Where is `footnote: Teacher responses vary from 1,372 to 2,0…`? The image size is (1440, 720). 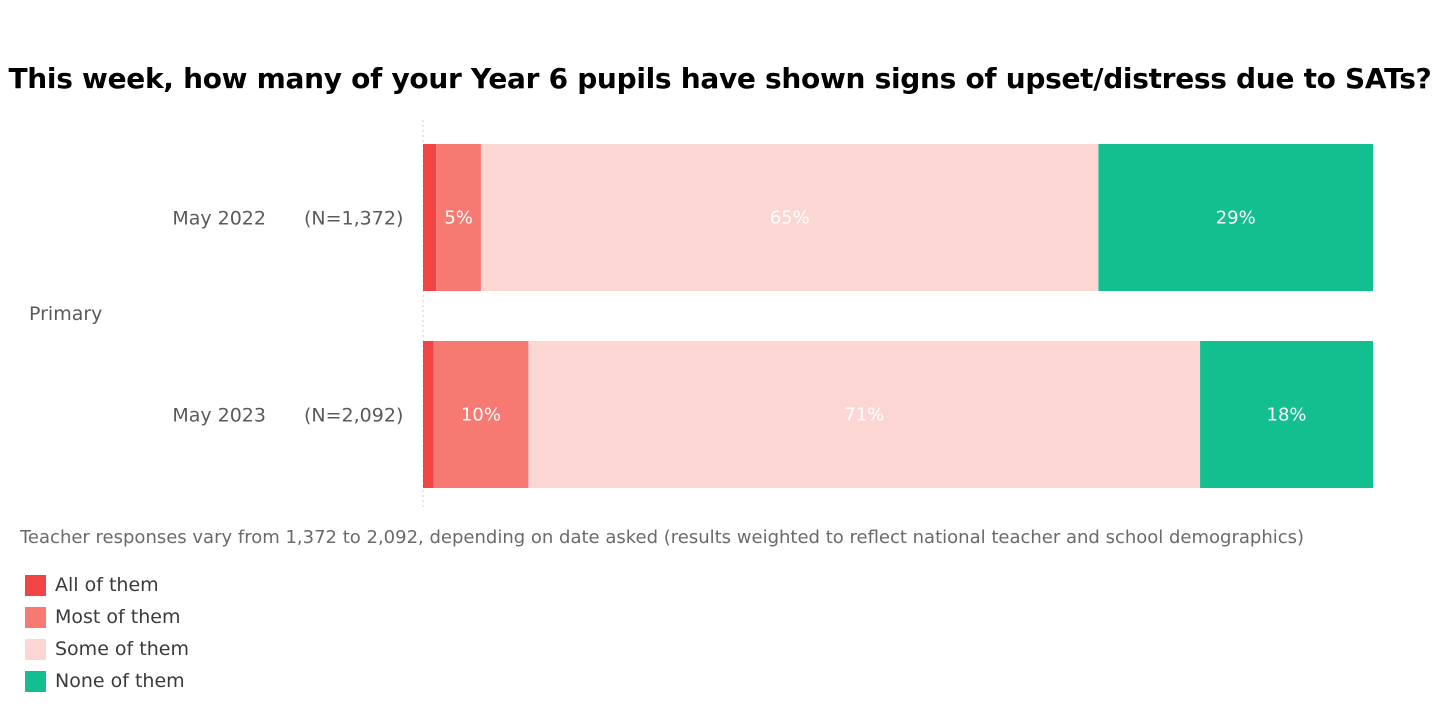
footnote: Teacher responses vary from 1,372 to 2,0… is located at coordinates (662, 537).